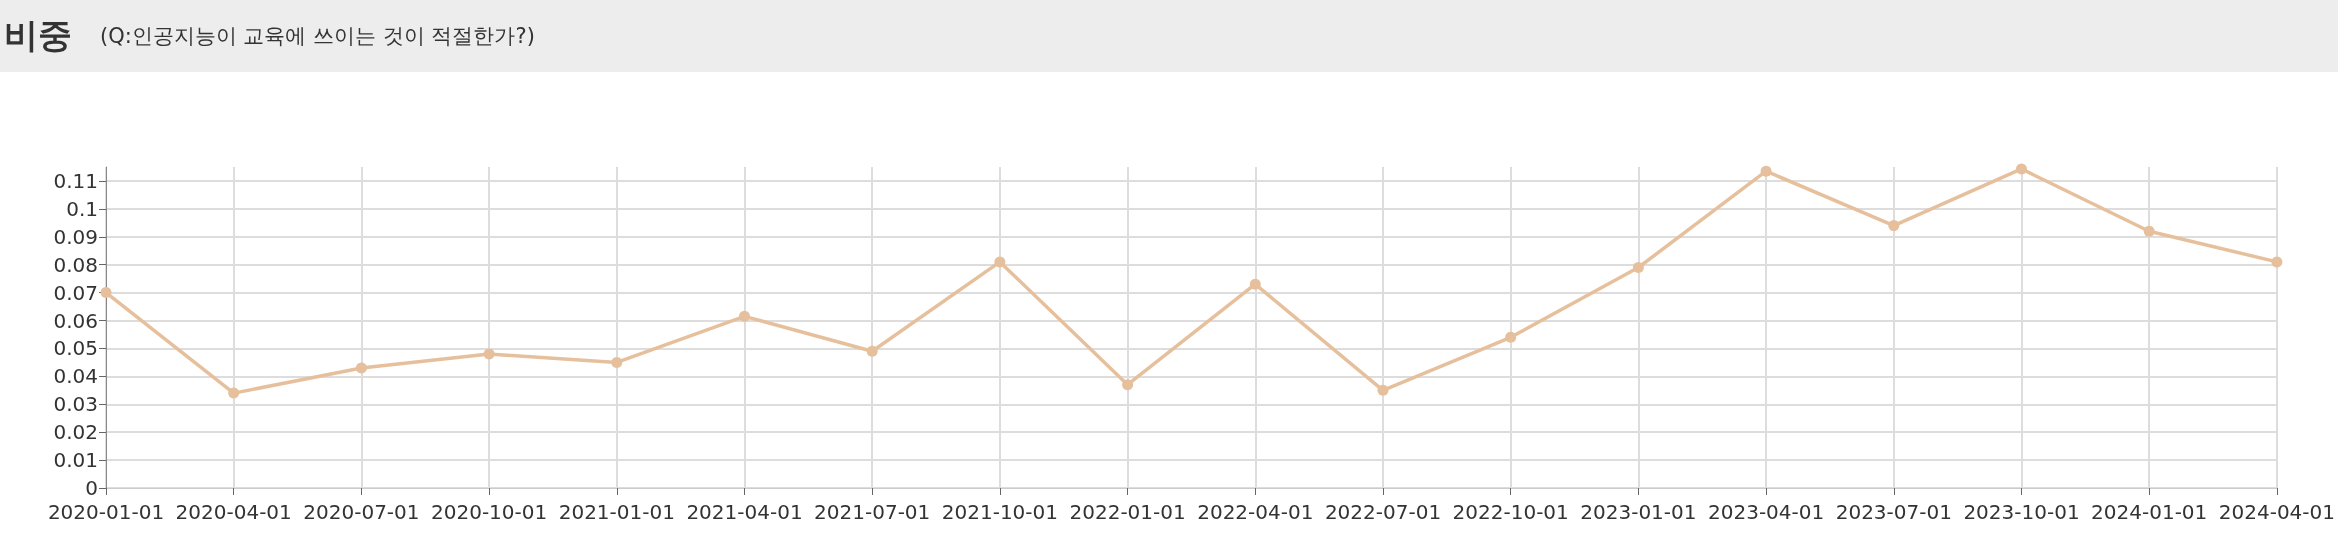 Image resolution: width=2338 pixels, height=544 pixels. I want to click on x-tick-label: 2023-04-01, so click(1766, 512).